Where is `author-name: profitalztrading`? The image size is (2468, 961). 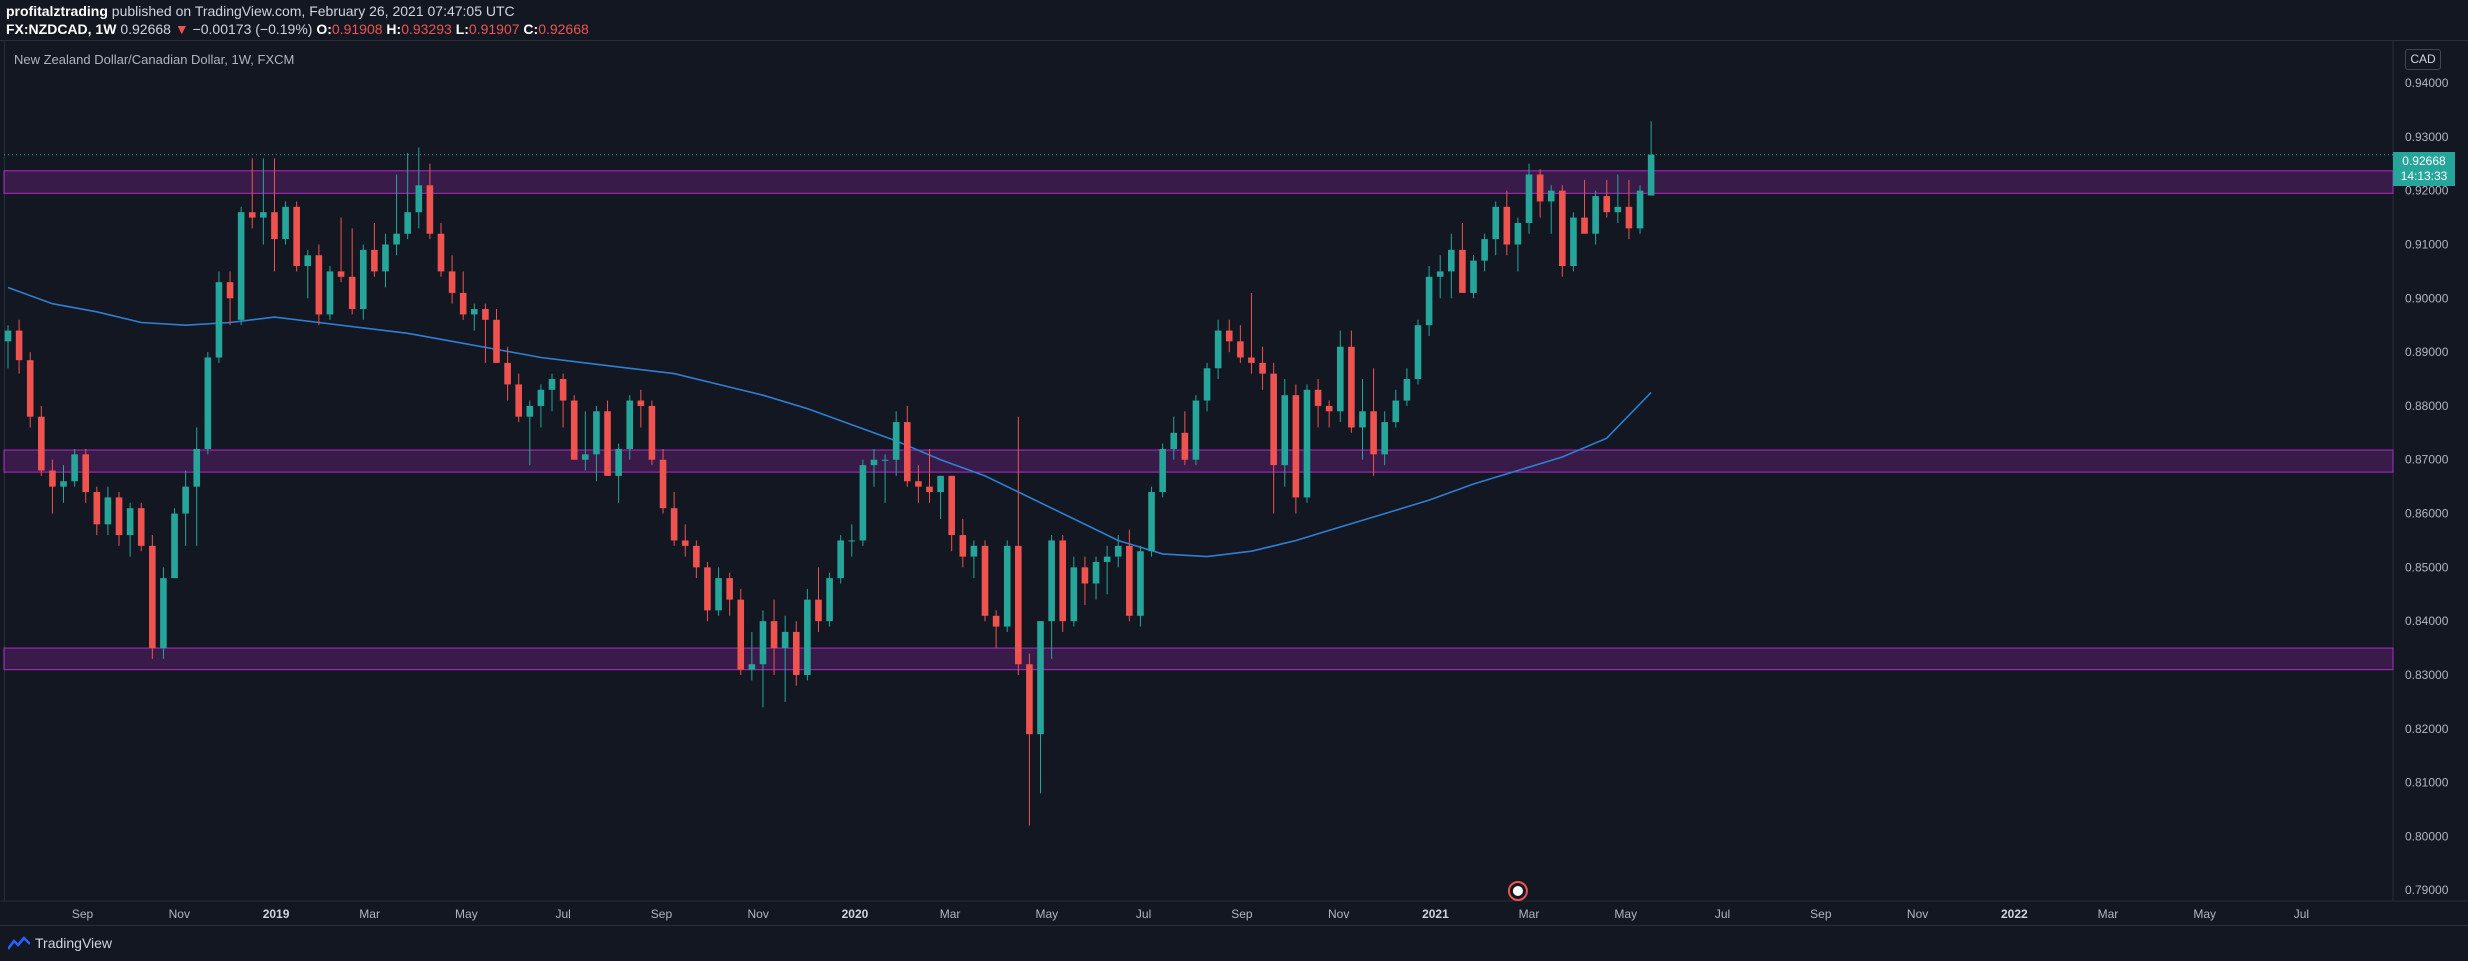 author-name: profitalztrading is located at coordinates (57, 11).